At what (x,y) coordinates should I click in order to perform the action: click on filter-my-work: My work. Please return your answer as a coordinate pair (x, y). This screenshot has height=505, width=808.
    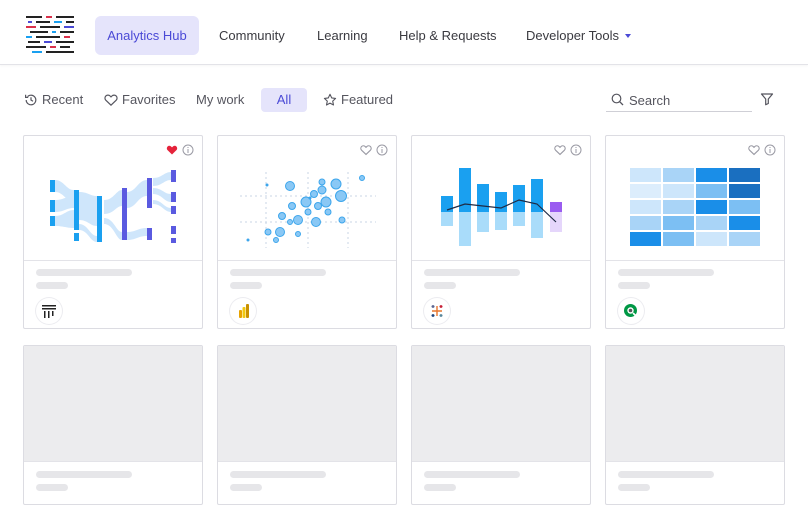
    Looking at the image, I should click on (220, 100).